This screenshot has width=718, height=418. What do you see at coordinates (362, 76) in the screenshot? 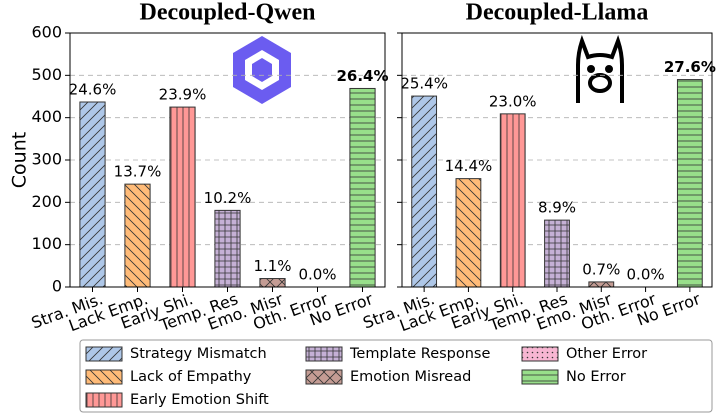
I see `percent-label: 26.4%` at bounding box center [362, 76].